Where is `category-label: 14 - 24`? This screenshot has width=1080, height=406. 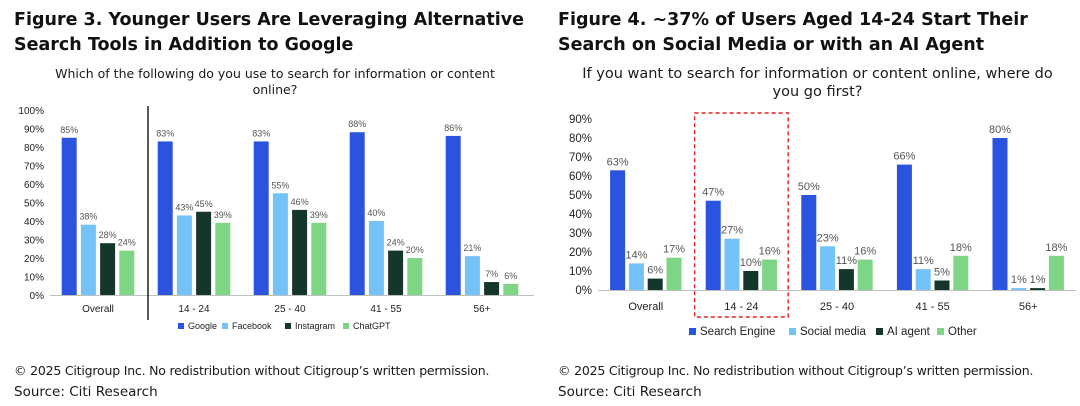 category-label: 14 - 24 is located at coordinates (741, 307).